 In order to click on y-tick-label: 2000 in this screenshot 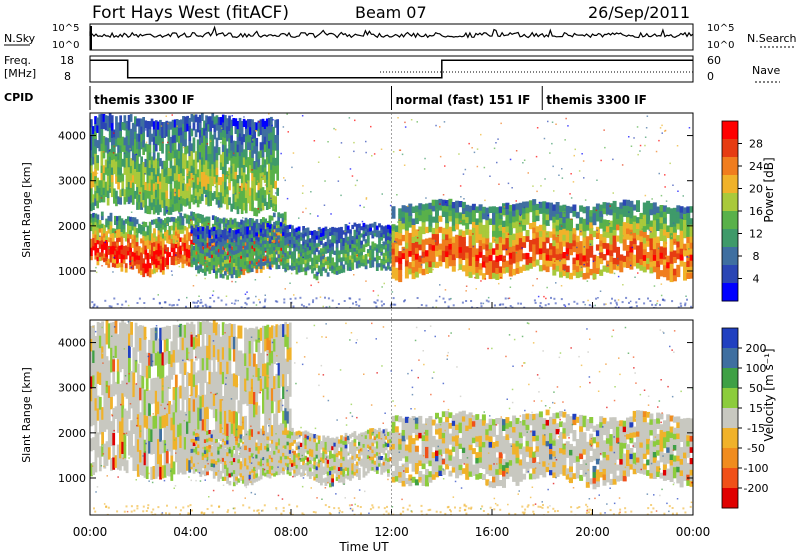, I will do `click(72, 226)`.